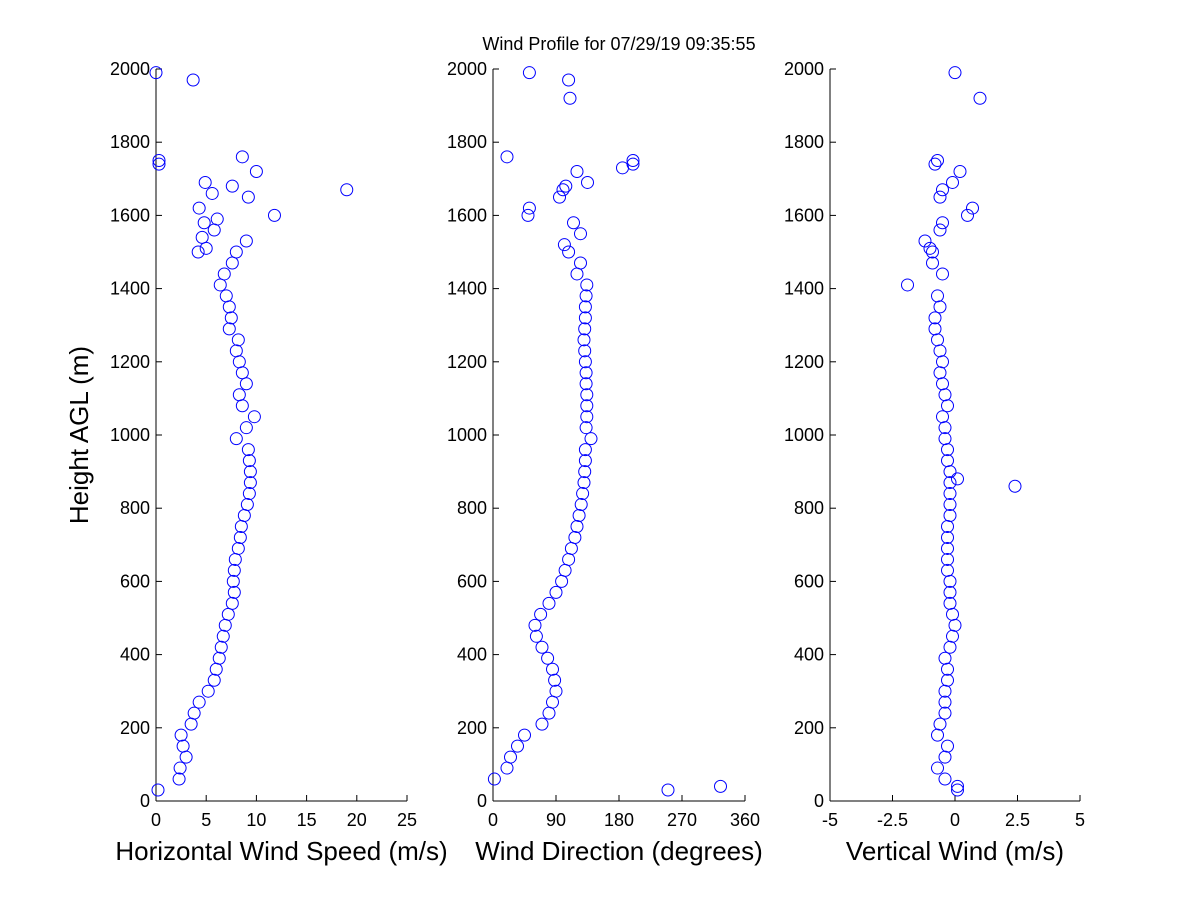 This screenshot has height=900, width=1200. Describe the element at coordinates (135, 508) in the screenshot. I see `y-tick-label: 800` at that location.